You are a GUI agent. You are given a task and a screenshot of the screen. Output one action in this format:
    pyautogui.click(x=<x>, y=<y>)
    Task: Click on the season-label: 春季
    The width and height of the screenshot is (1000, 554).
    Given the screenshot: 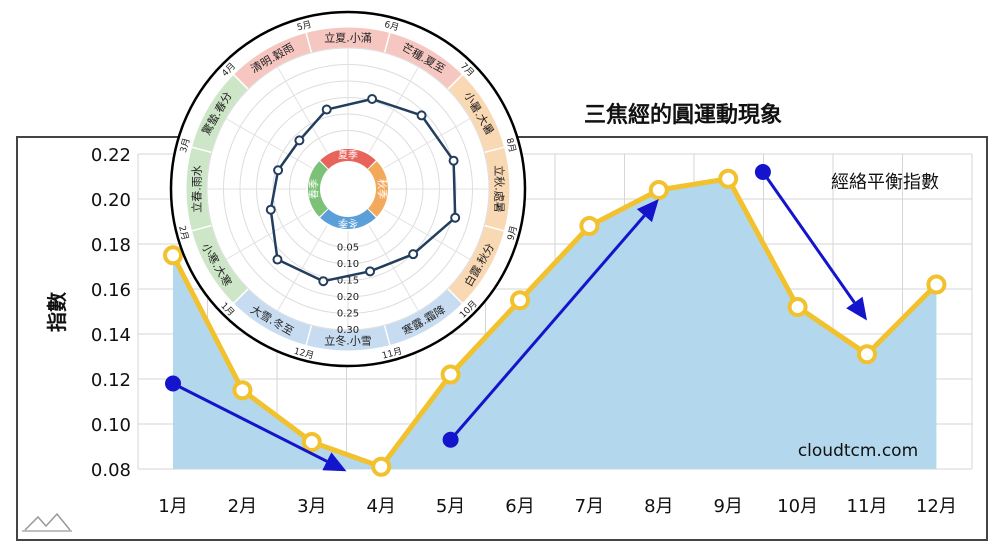 What is the action you would take?
    pyautogui.click(x=315, y=189)
    